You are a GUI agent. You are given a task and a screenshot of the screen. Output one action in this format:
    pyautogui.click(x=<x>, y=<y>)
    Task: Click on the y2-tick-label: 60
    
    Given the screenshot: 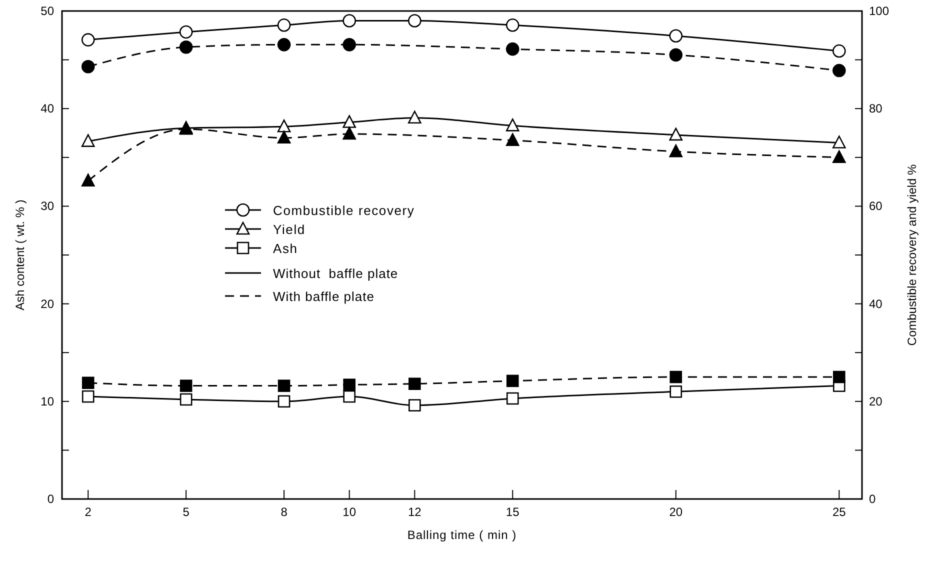 What is the action you would take?
    pyautogui.click(x=876, y=206)
    